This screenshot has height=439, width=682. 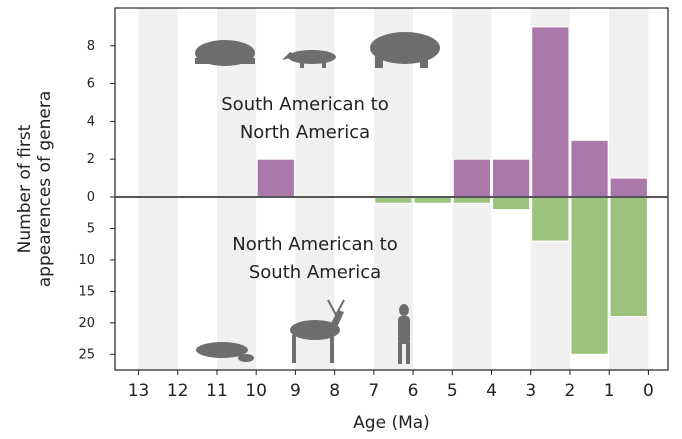 What do you see at coordinates (91, 228) in the screenshot?
I see `y2-tick-label: 5` at bounding box center [91, 228].